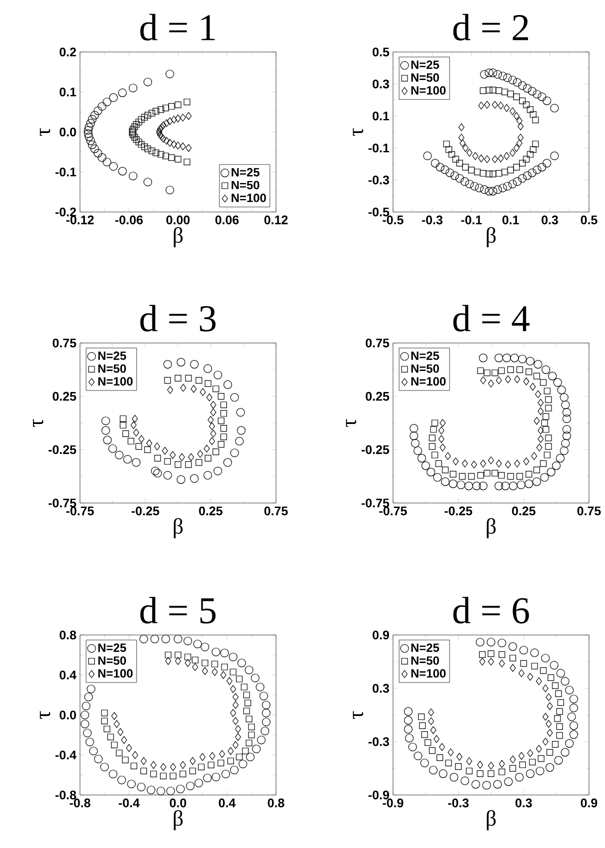 This screenshot has width=605, height=848. Describe the element at coordinates (276, 220) in the screenshot. I see `x-tick-label: 0.12` at that location.